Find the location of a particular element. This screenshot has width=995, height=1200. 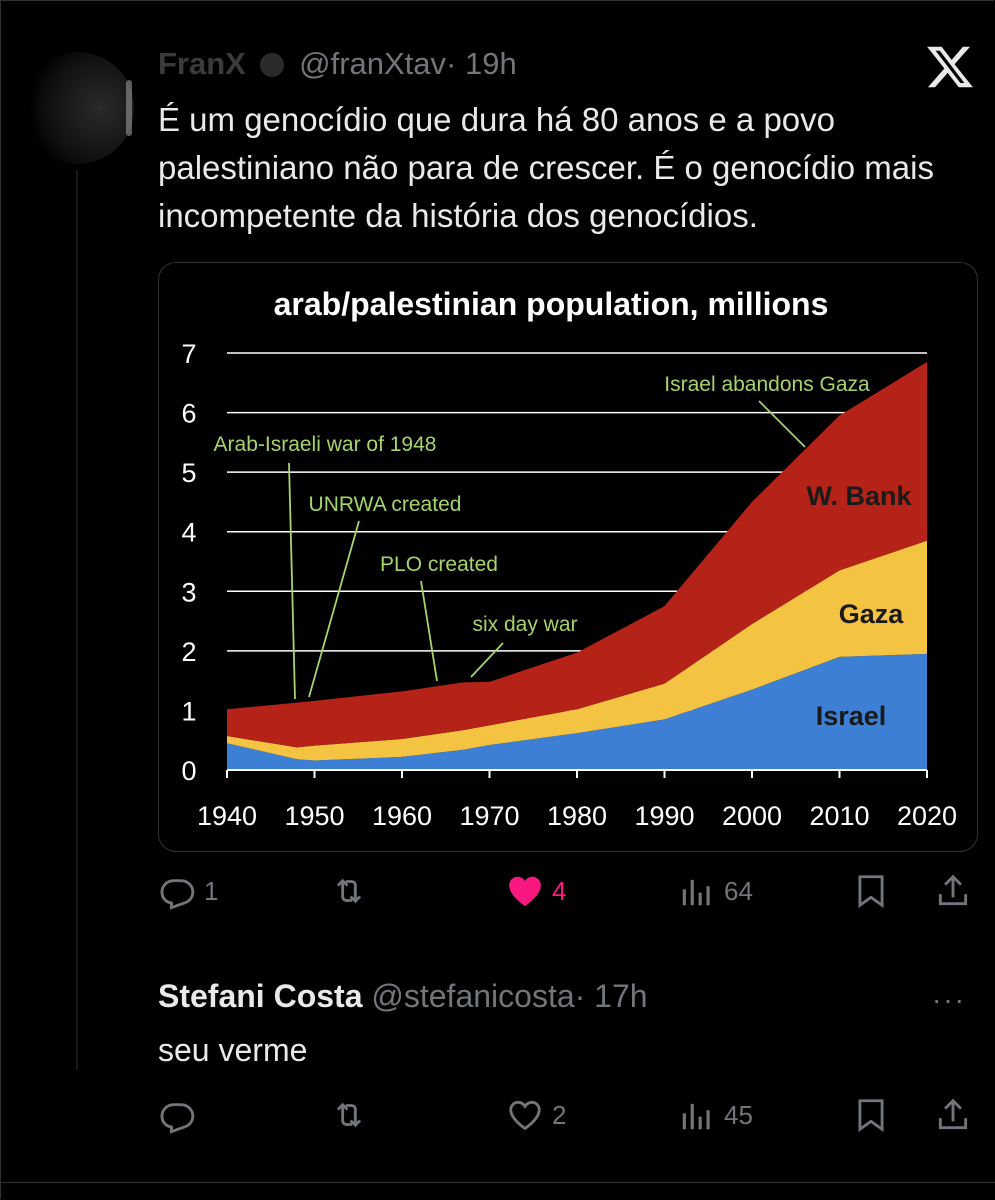

y-tick-label: 1 is located at coordinates (188, 711).